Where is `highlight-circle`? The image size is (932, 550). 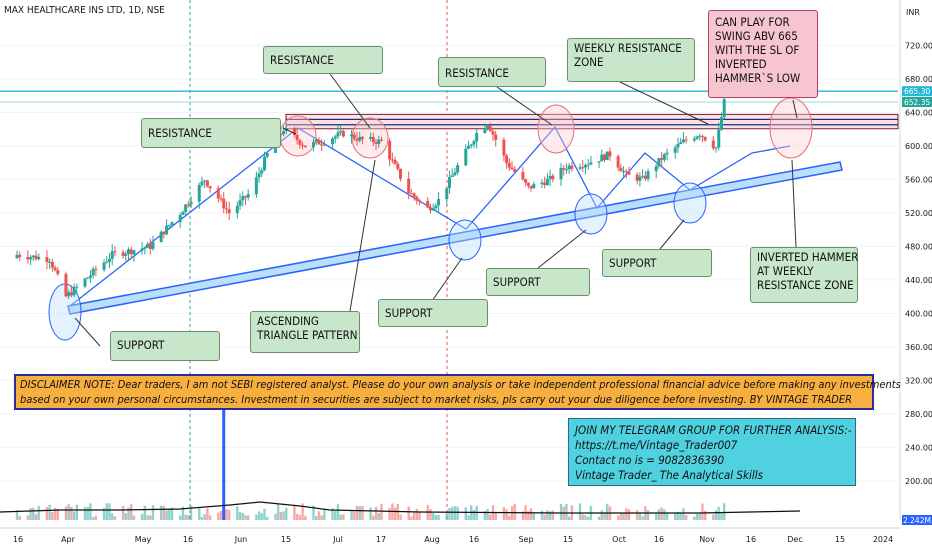 highlight-circle is located at coordinates (690, 203).